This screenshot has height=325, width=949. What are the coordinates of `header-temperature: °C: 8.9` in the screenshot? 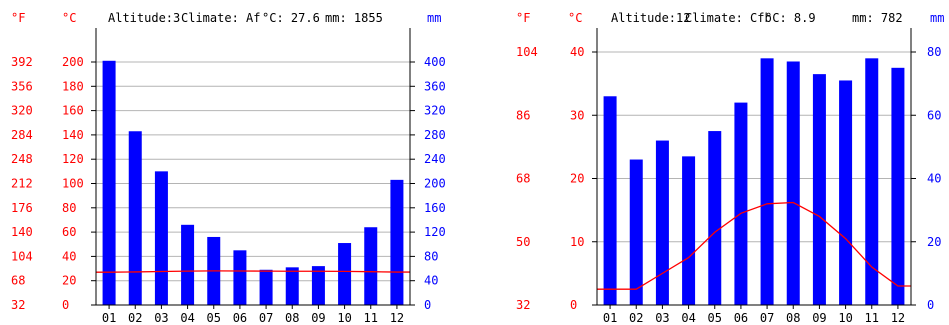 It's located at (790, 18).